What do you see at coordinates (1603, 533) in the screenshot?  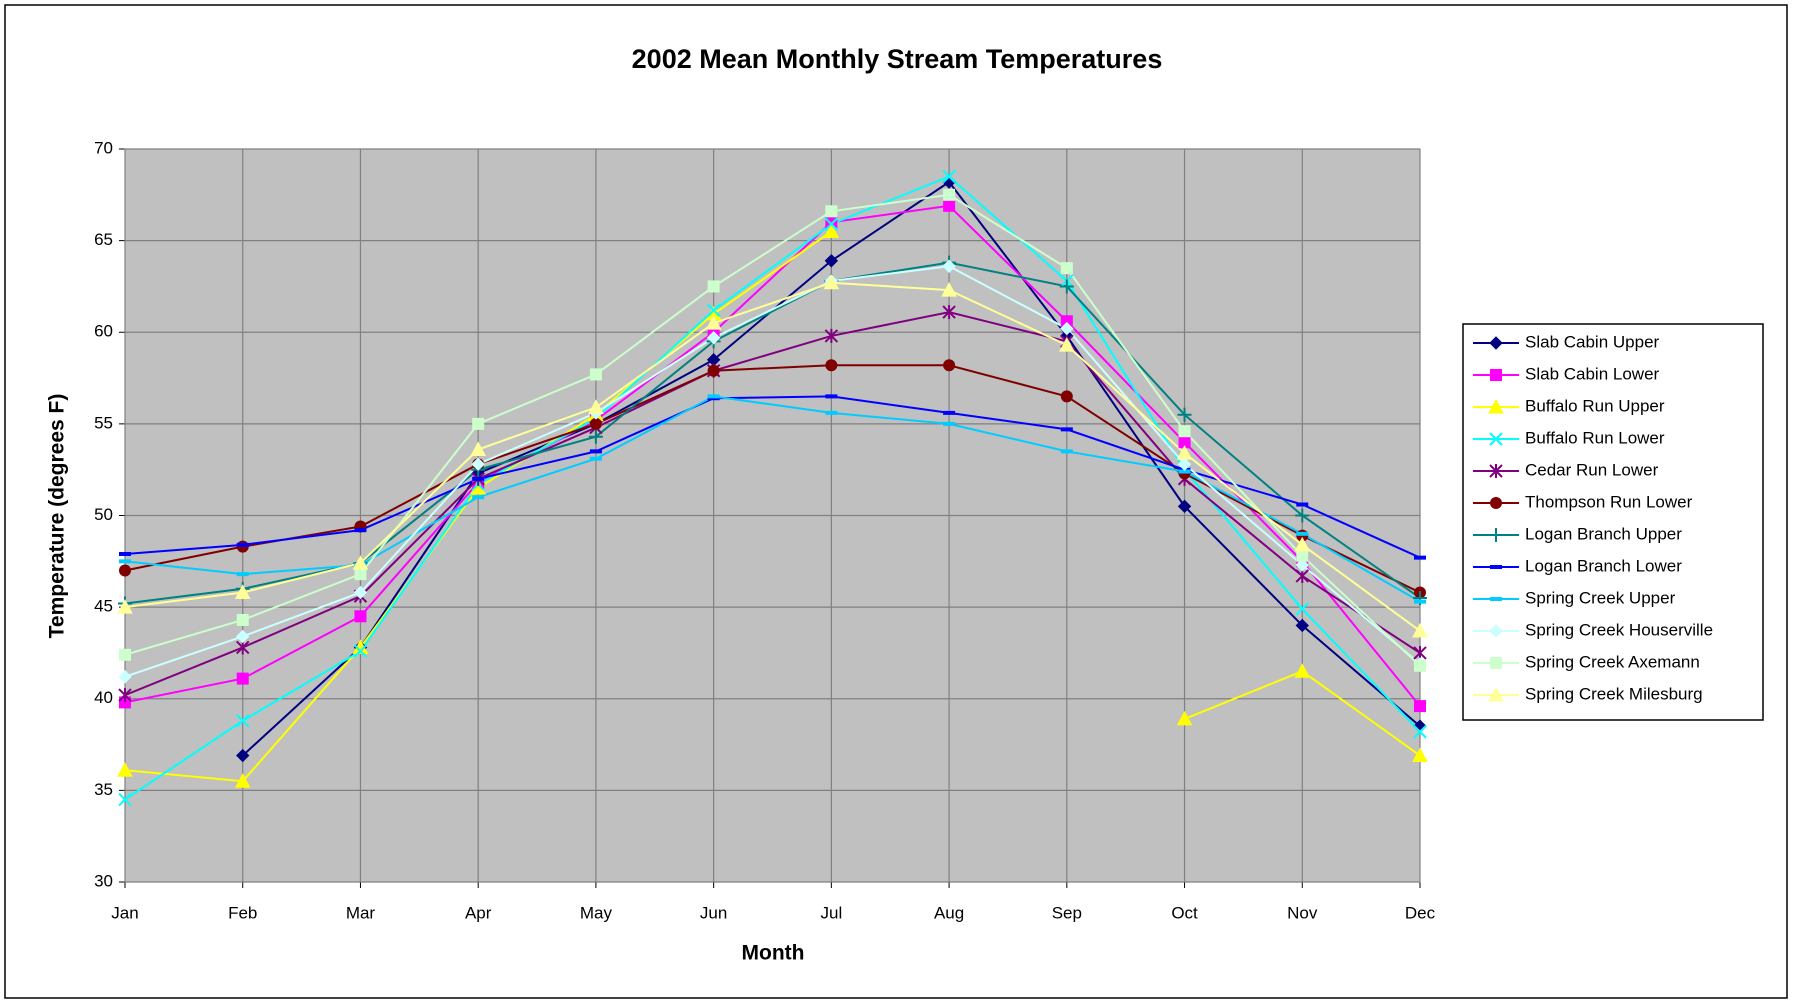 I see `legend-label: Logan Branch Upper` at bounding box center [1603, 533].